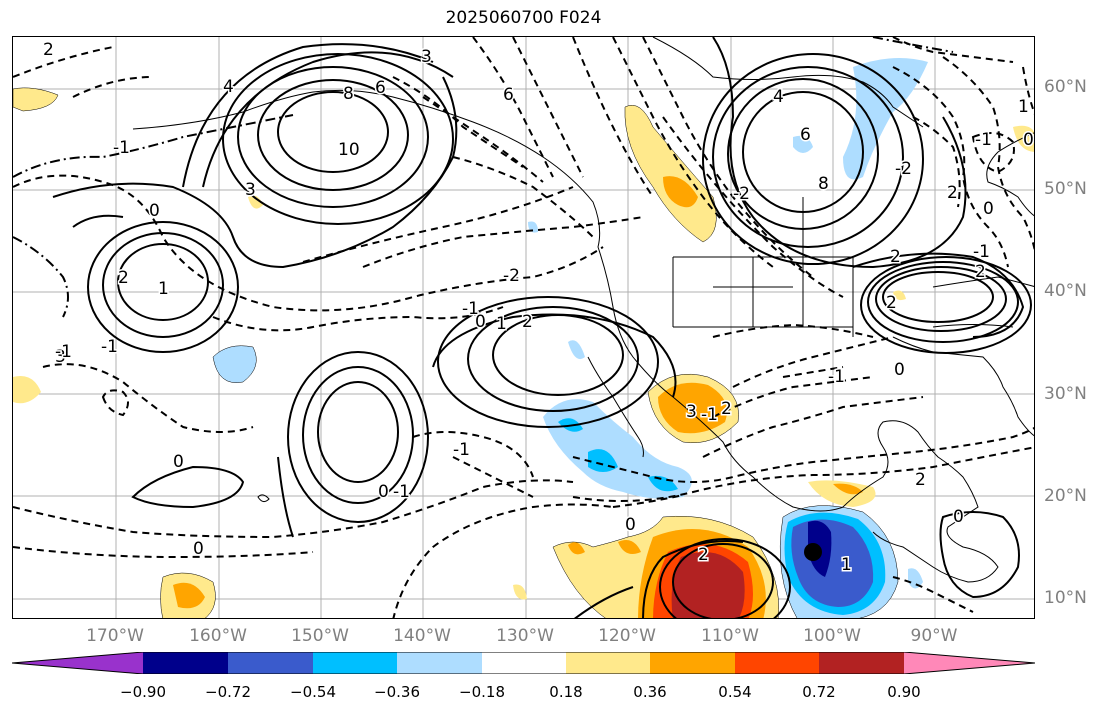 The width and height of the screenshot is (1105, 712). What do you see at coordinates (525, 636) in the screenshot?
I see `lon-label-130w: 130°W` at bounding box center [525, 636].